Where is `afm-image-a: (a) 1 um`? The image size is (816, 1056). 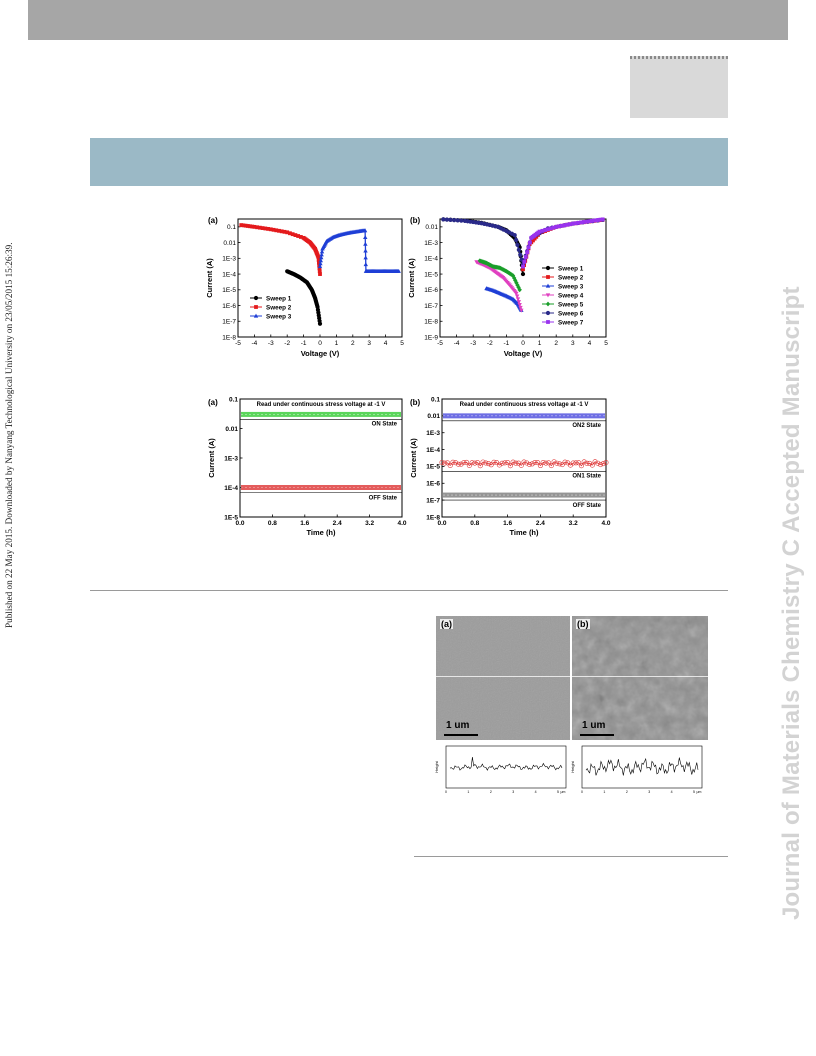 afm-image-a: (a) 1 um is located at coordinates (503, 678).